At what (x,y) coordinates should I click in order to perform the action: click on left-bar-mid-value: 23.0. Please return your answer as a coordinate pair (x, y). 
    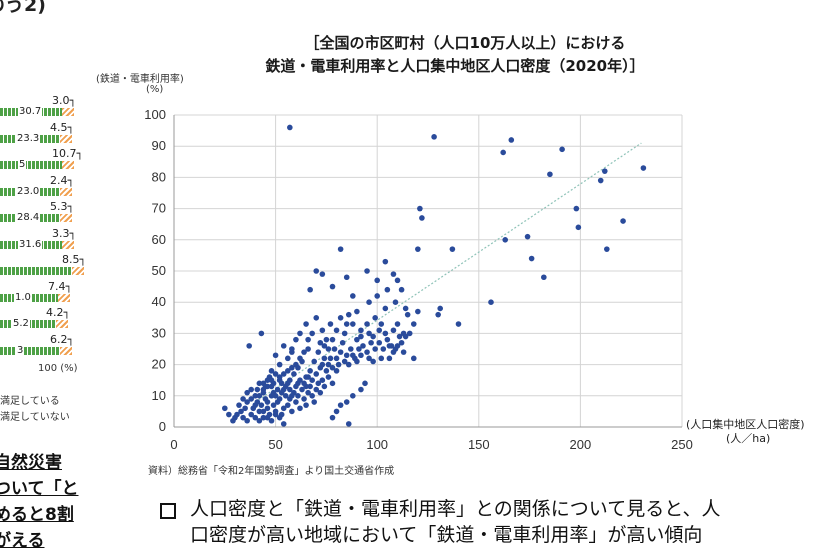
    Looking at the image, I should click on (28, 191).